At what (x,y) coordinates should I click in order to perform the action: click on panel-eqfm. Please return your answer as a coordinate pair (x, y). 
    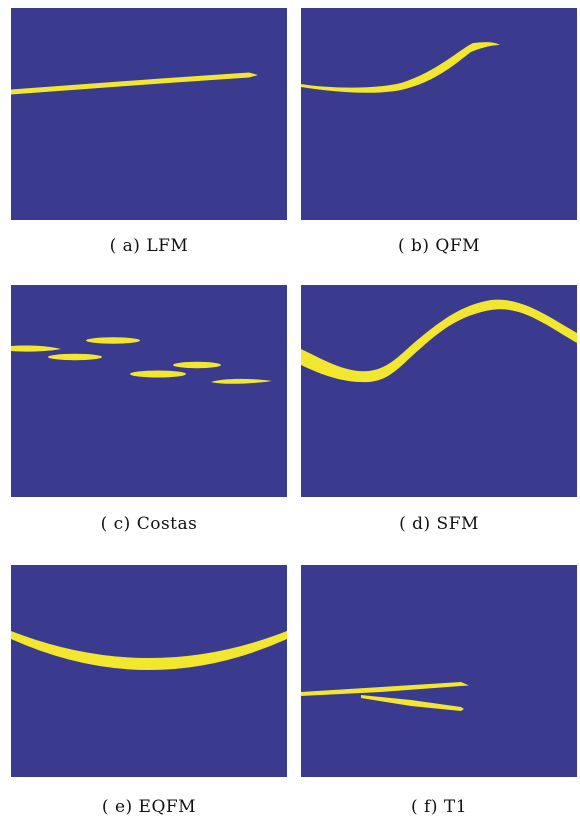
    Looking at the image, I should click on (149, 671).